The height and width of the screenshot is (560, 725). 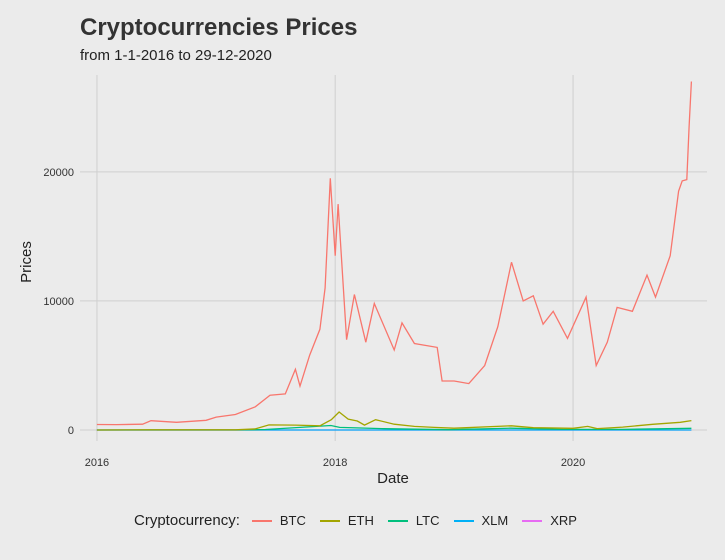 What do you see at coordinates (292, 520) in the screenshot?
I see `legend-label: BTC` at bounding box center [292, 520].